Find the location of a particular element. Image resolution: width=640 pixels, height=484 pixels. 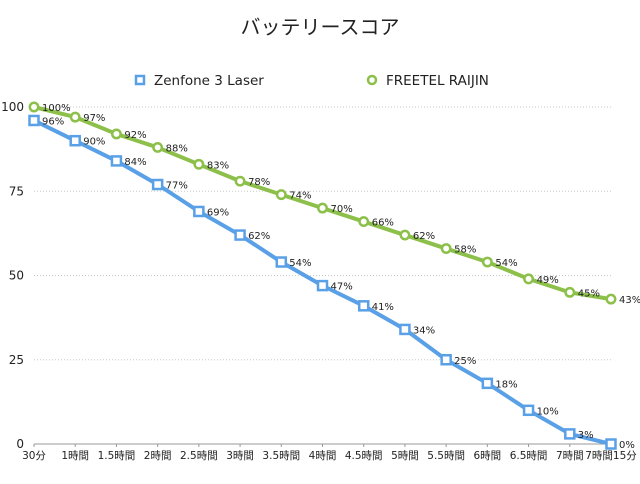

x-tick-label: 30分 is located at coordinates (34, 456).